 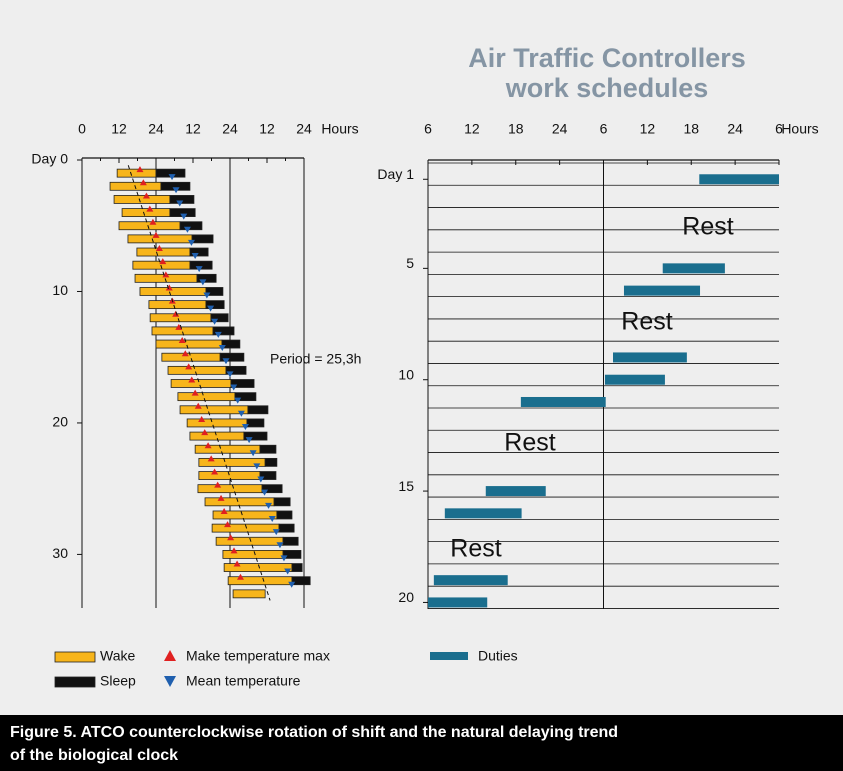 What do you see at coordinates (607, 88) in the screenshot?
I see `chart-title: work schedules` at bounding box center [607, 88].